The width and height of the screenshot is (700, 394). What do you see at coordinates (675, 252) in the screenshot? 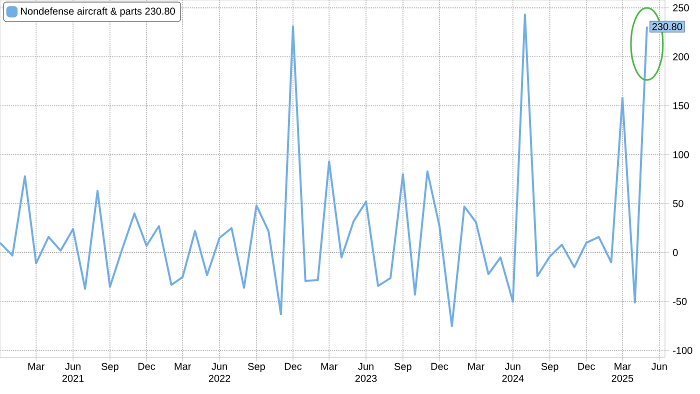
I see `y-tick-label: 0` at bounding box center [675, 252].